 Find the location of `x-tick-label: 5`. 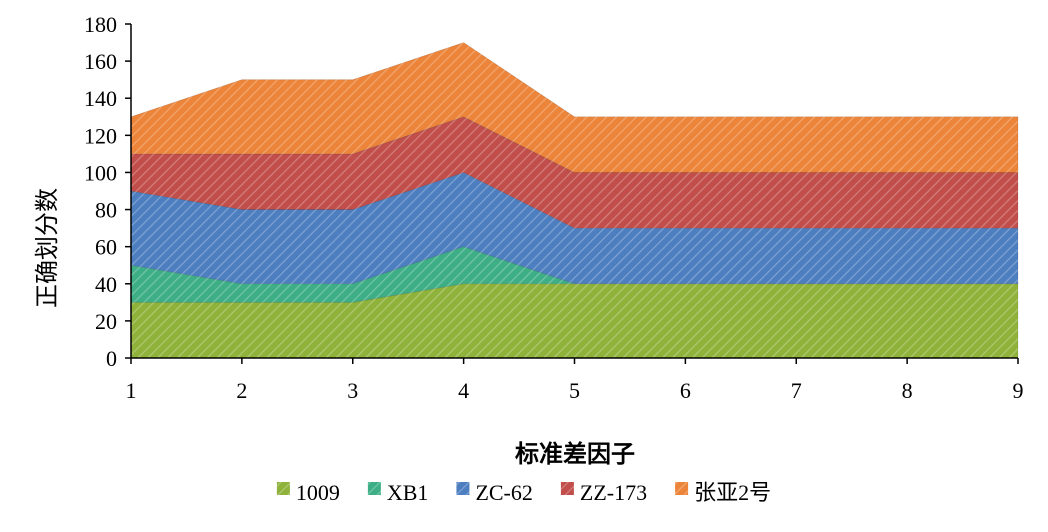

x-tick-label: 5 is located at coordinates (574, 390).